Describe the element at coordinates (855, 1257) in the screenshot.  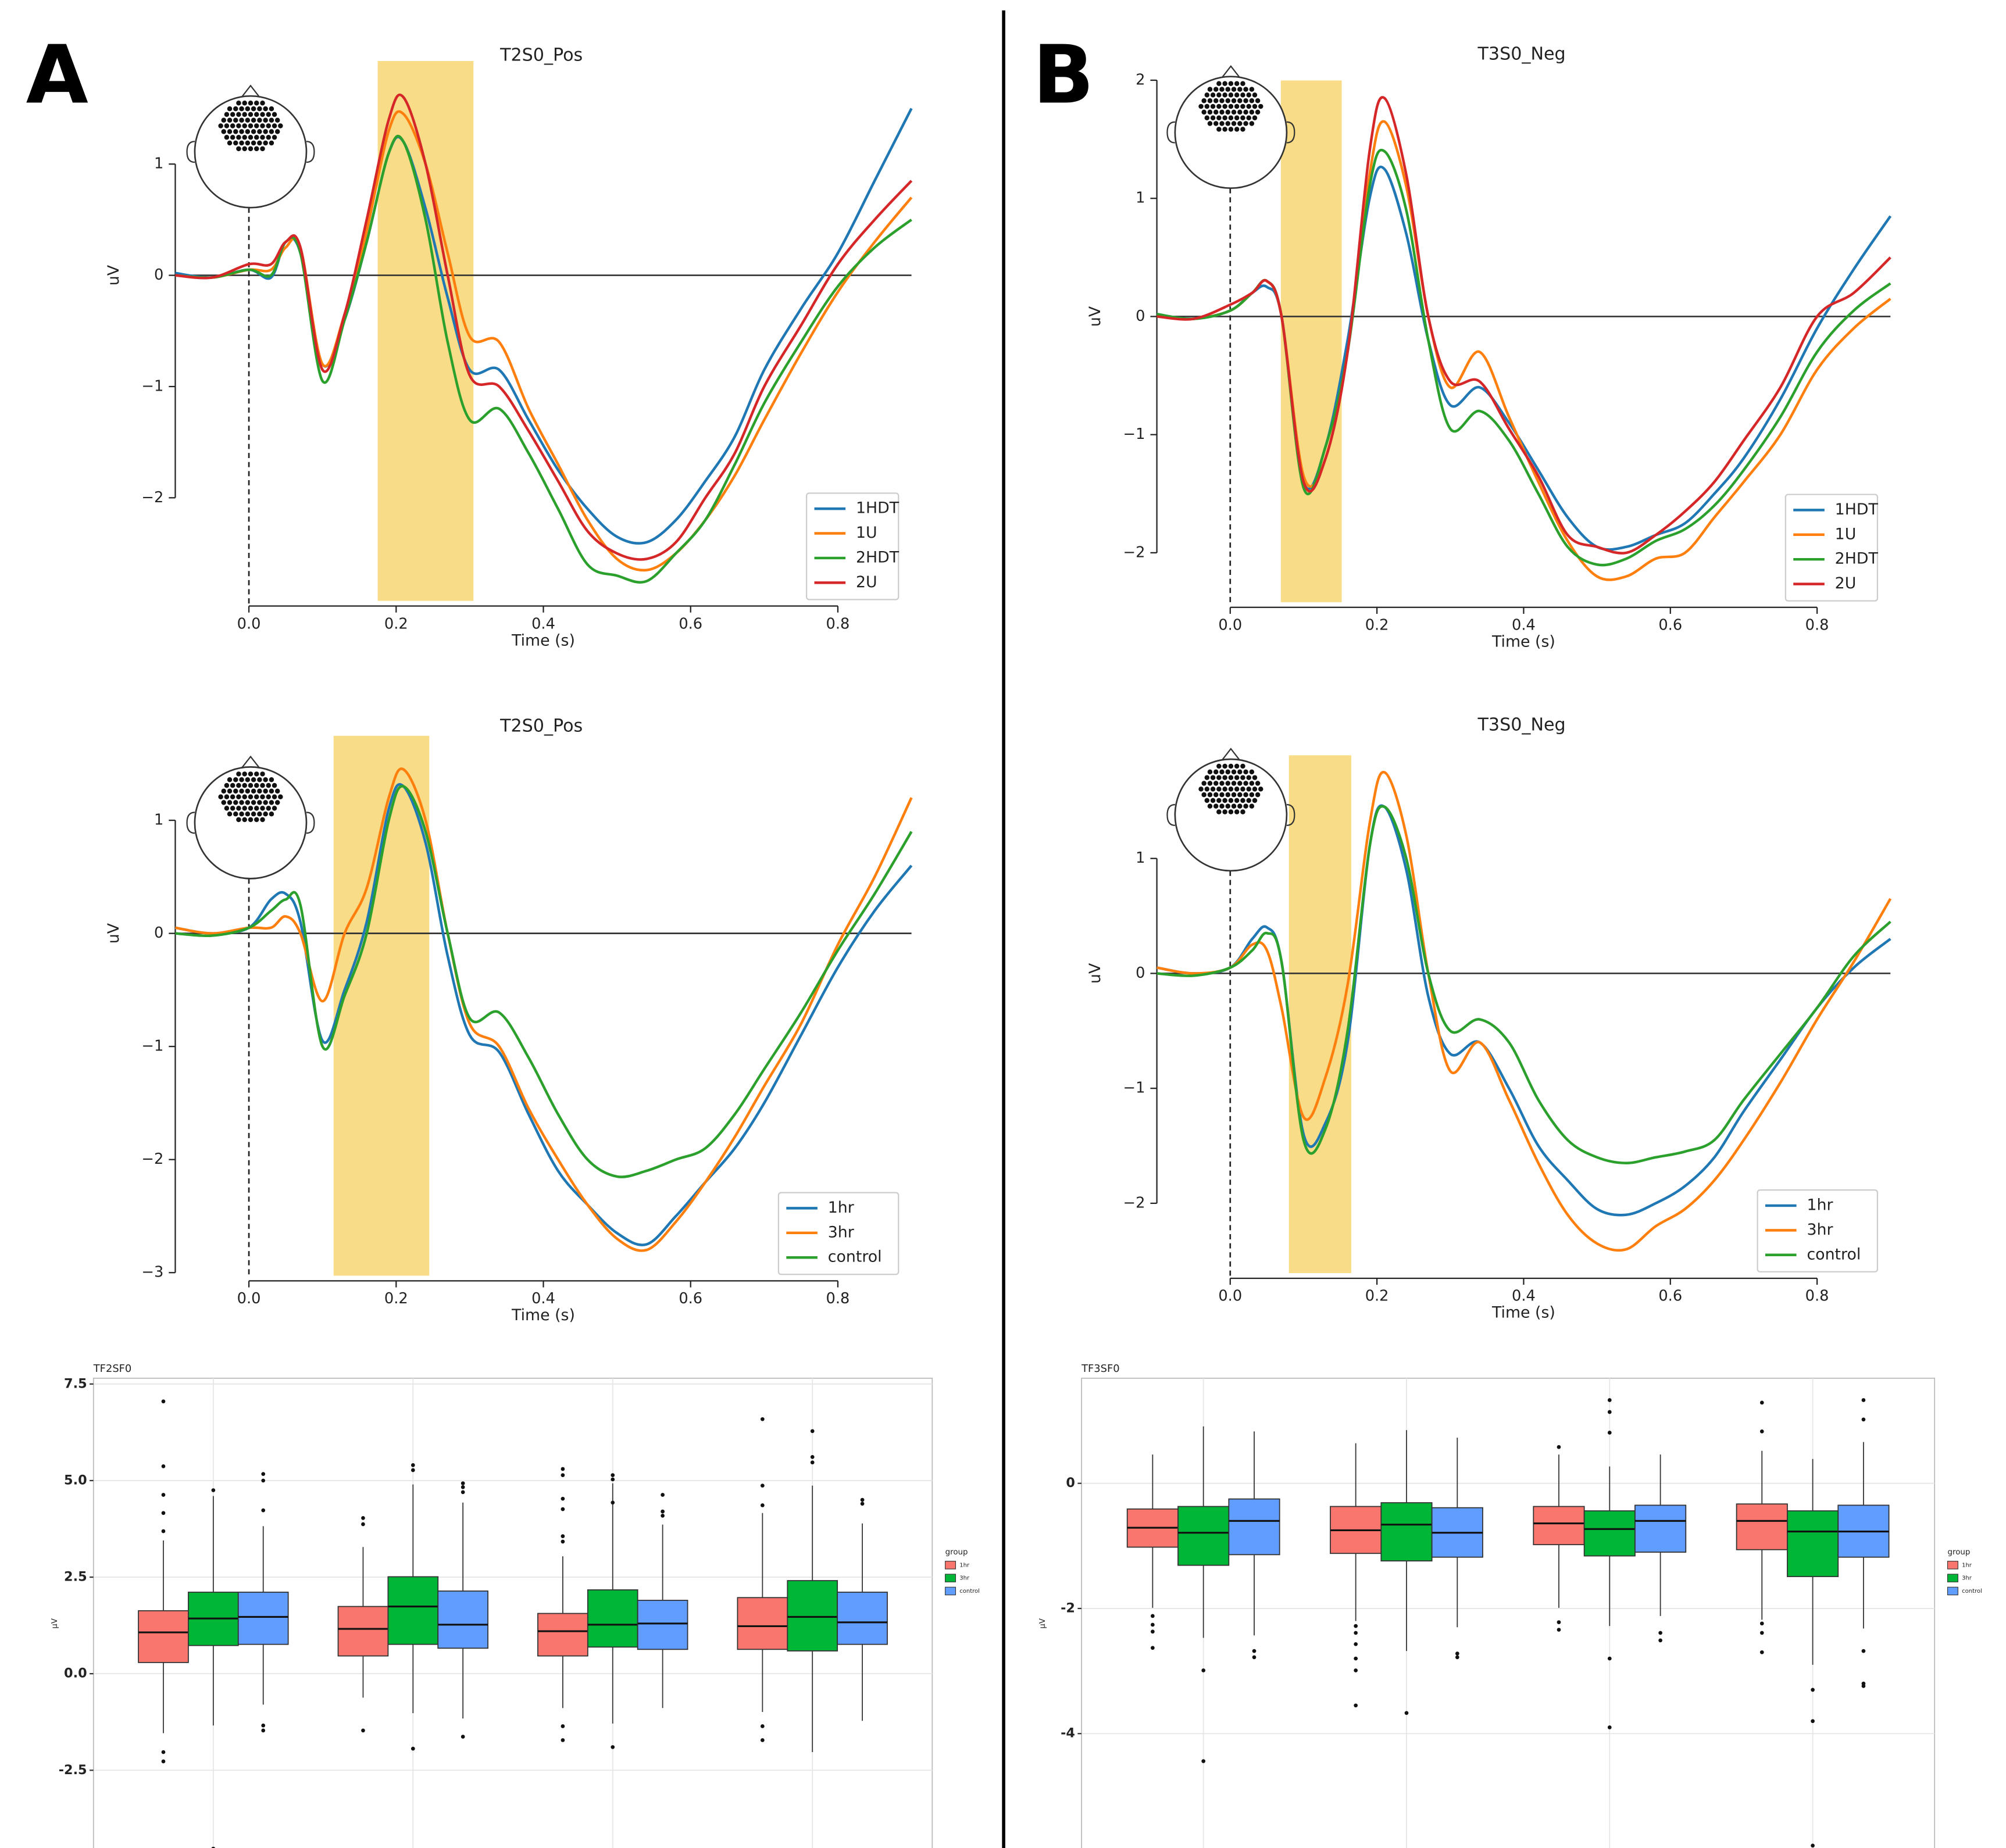
I see `legend-label: control` at that location.